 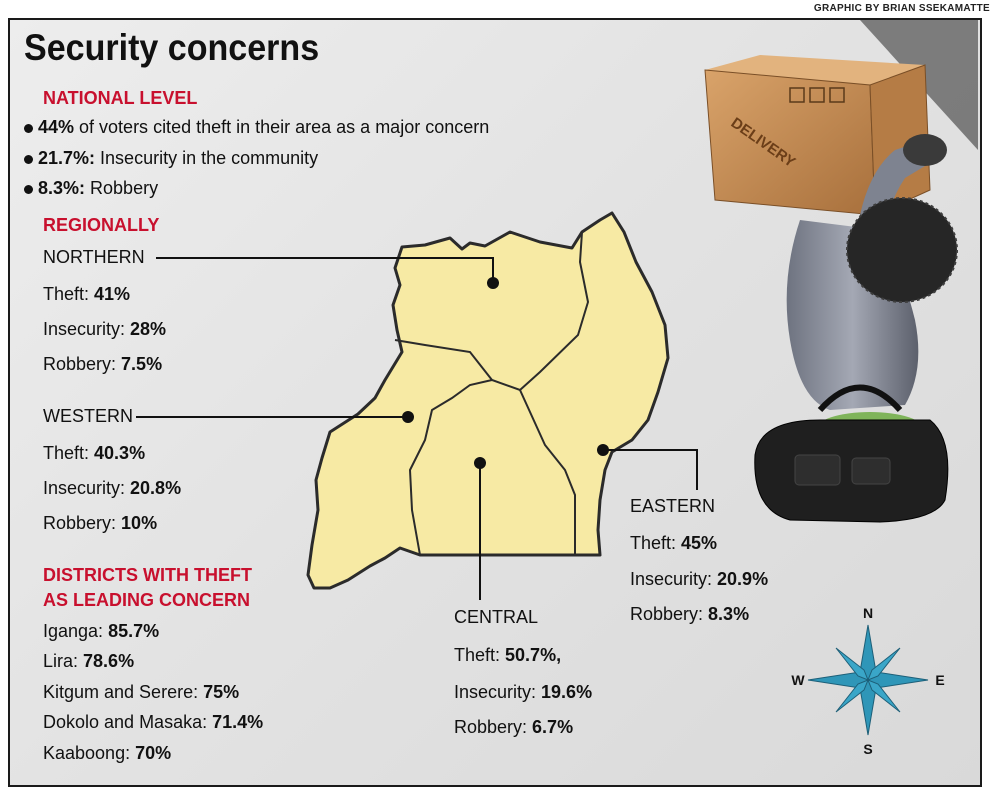 What do you see at coordinates (56, 127) in the screenshot?
I see `national-theft-value: 44%` at bounding box center [56, 127].